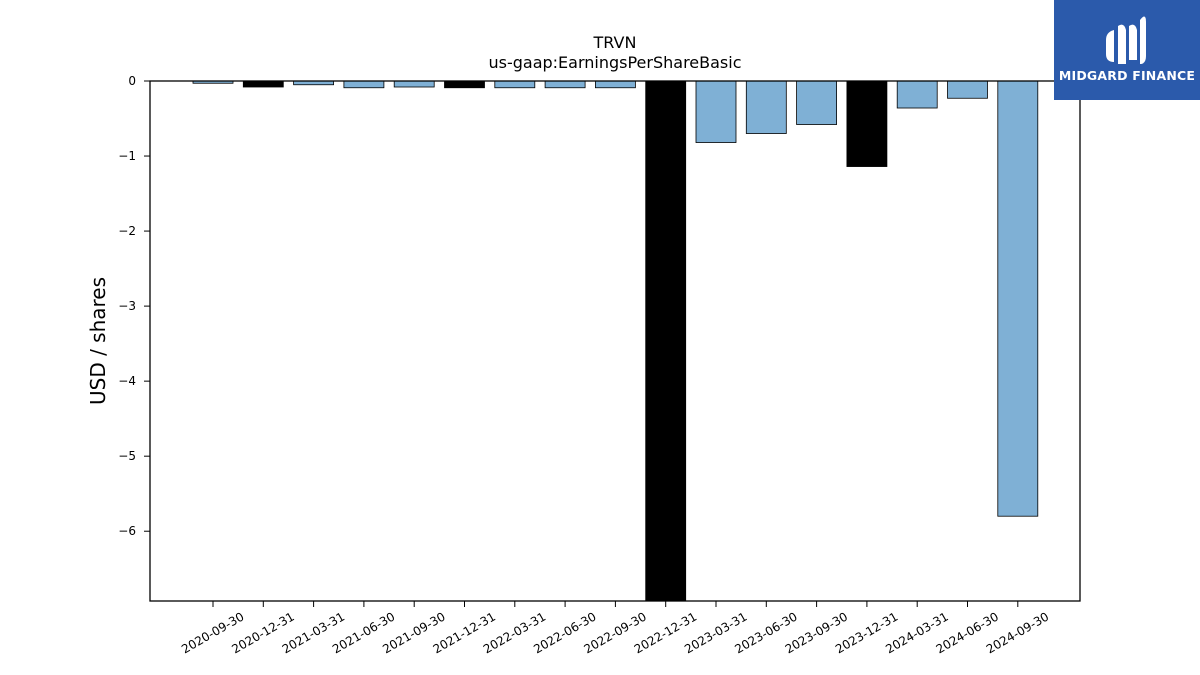 Image resolution: width=1200 pixels, height=675 pixels. Describe the element at coordinates (132, 81) in the screenshot. I see `y-tick-label: 0` at that location.